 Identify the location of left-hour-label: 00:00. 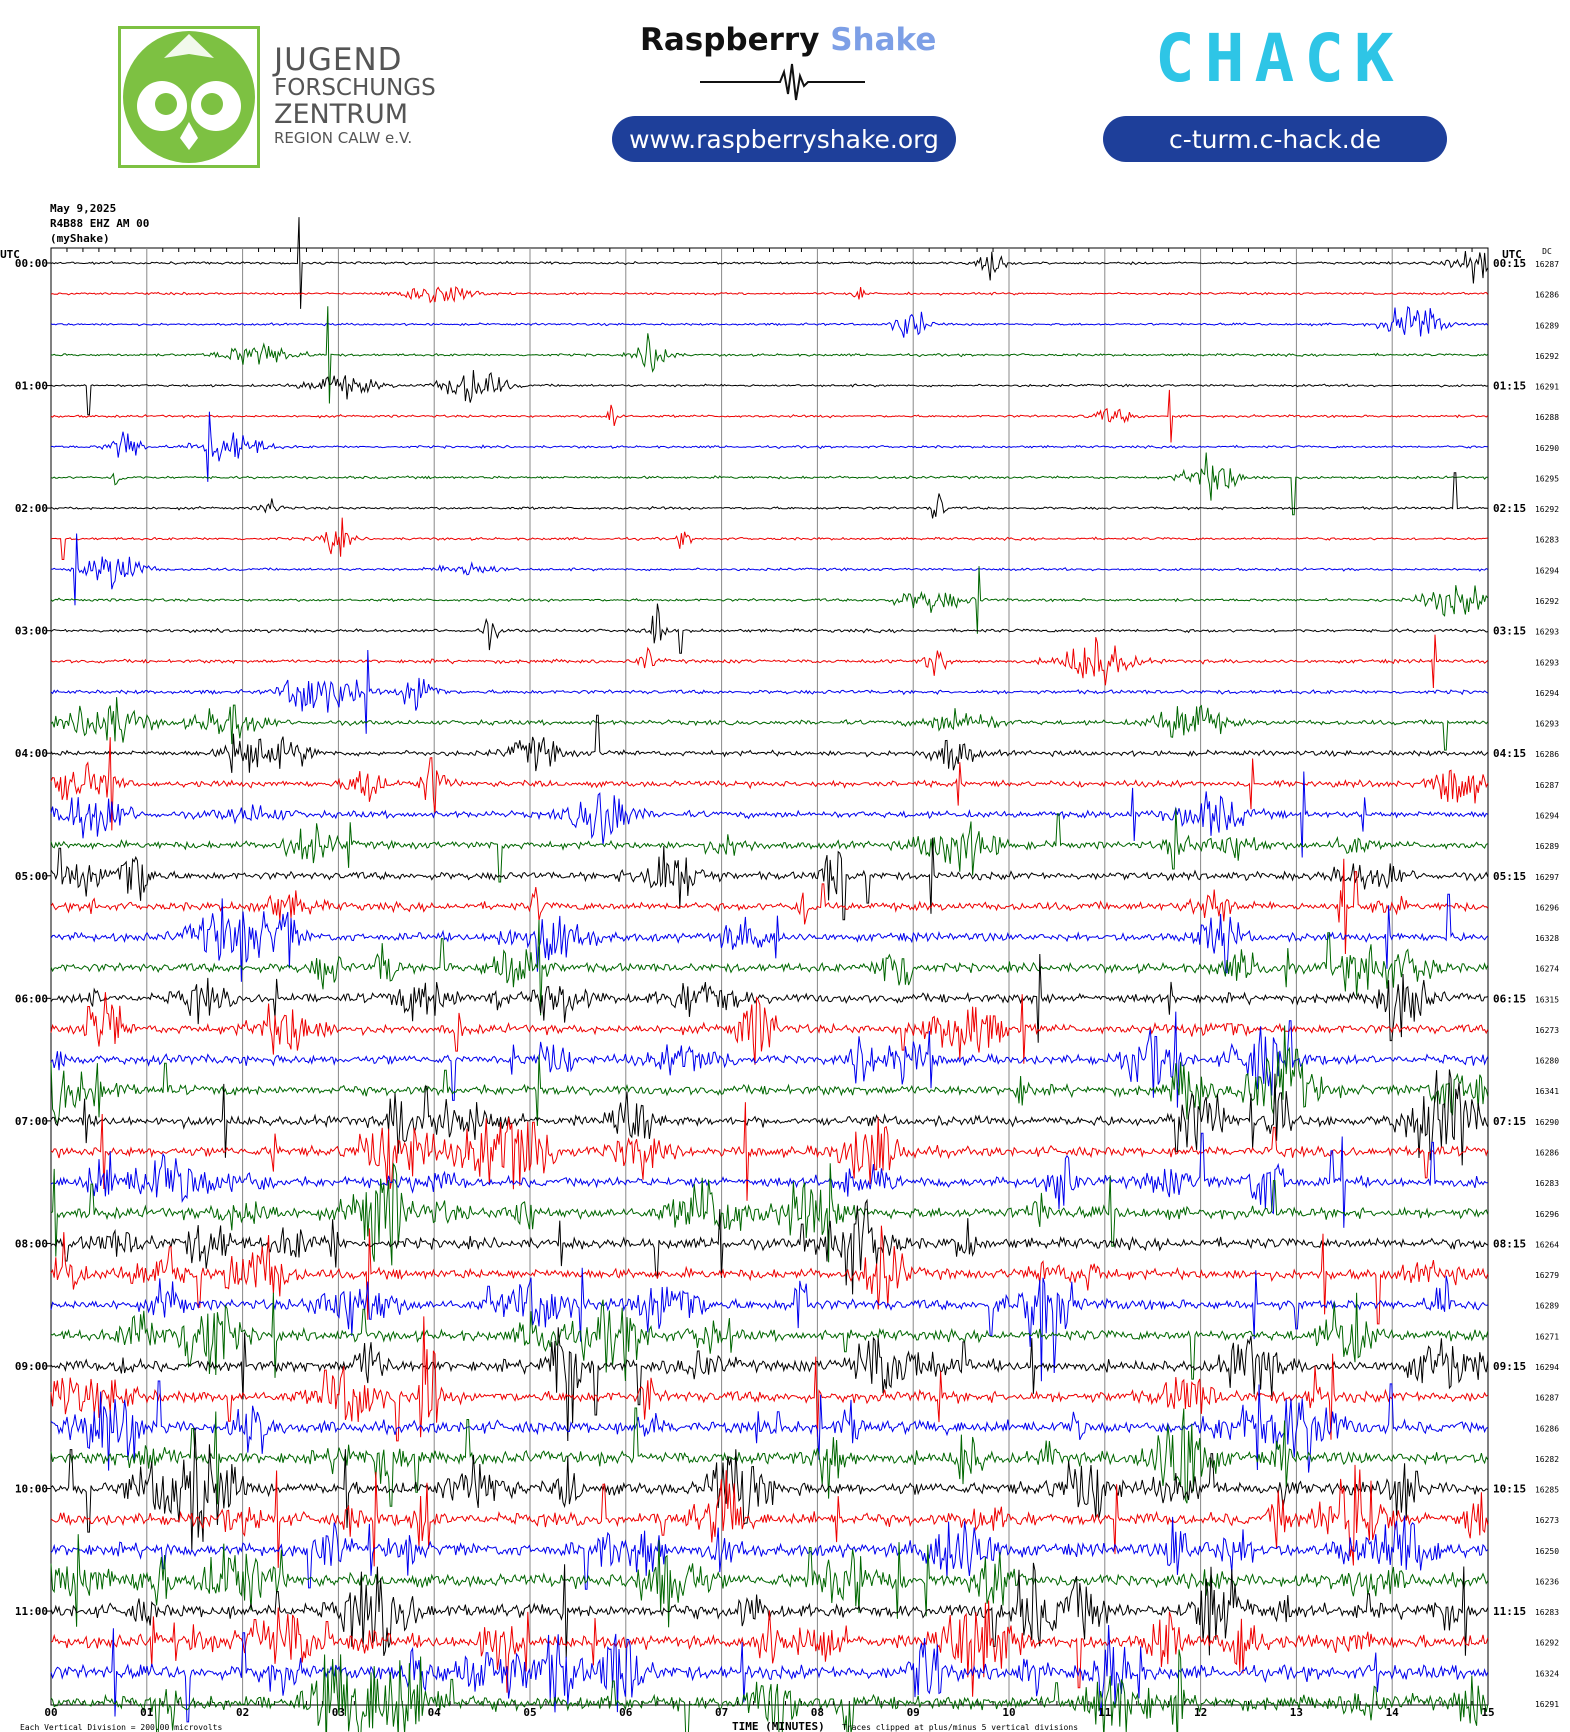
(31, 263).